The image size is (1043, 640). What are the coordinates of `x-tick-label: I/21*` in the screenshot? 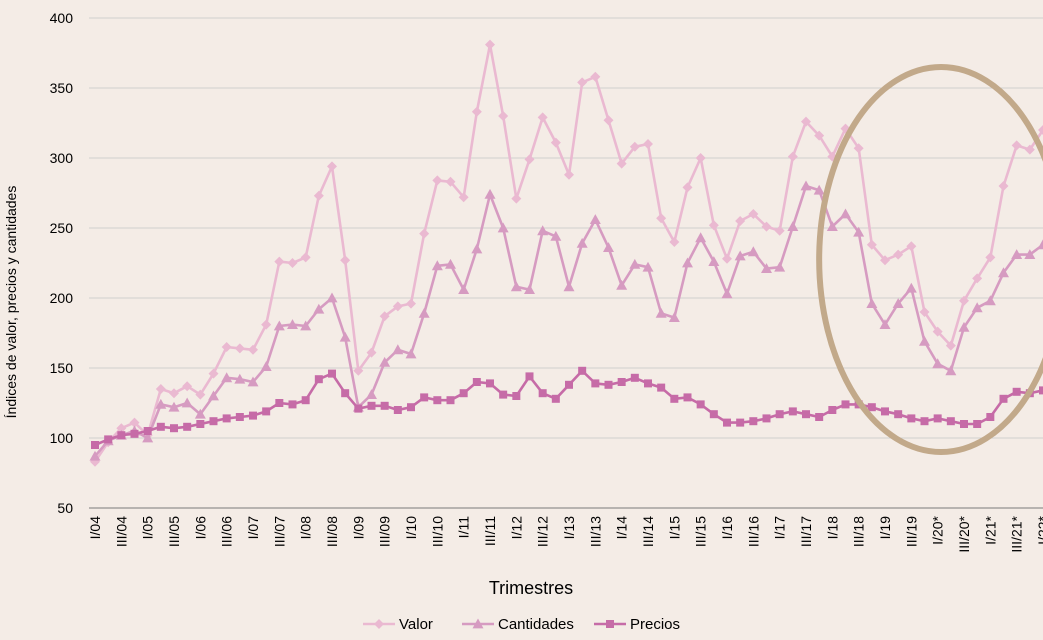 It's located at (990, 529).